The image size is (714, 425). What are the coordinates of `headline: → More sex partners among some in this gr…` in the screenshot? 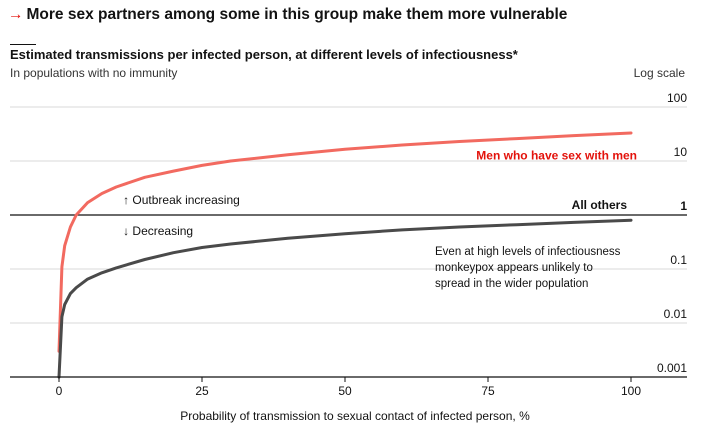 It's located at (287, 15).